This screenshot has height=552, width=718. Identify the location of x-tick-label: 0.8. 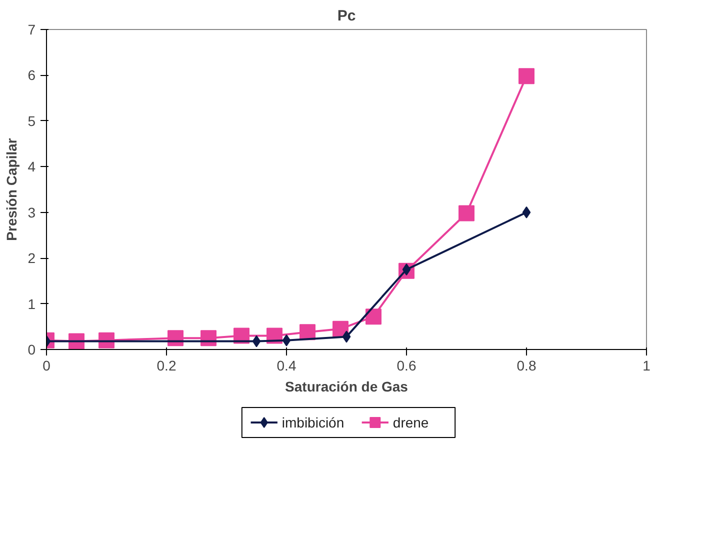
(526, 366).